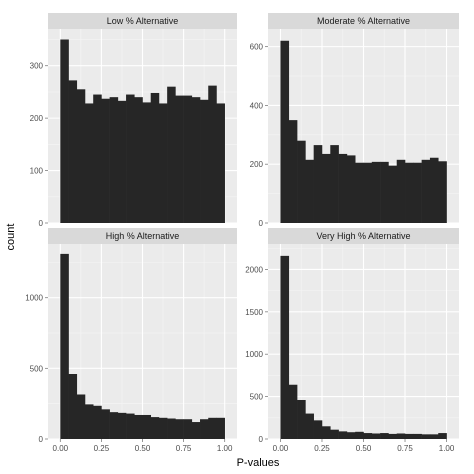 The height and width of the screenshot is (474, 474). What do you see at coordinates (257, 105) in the screenshot?
I see `y-tick-label: 400` at bounding box center [257, 105].